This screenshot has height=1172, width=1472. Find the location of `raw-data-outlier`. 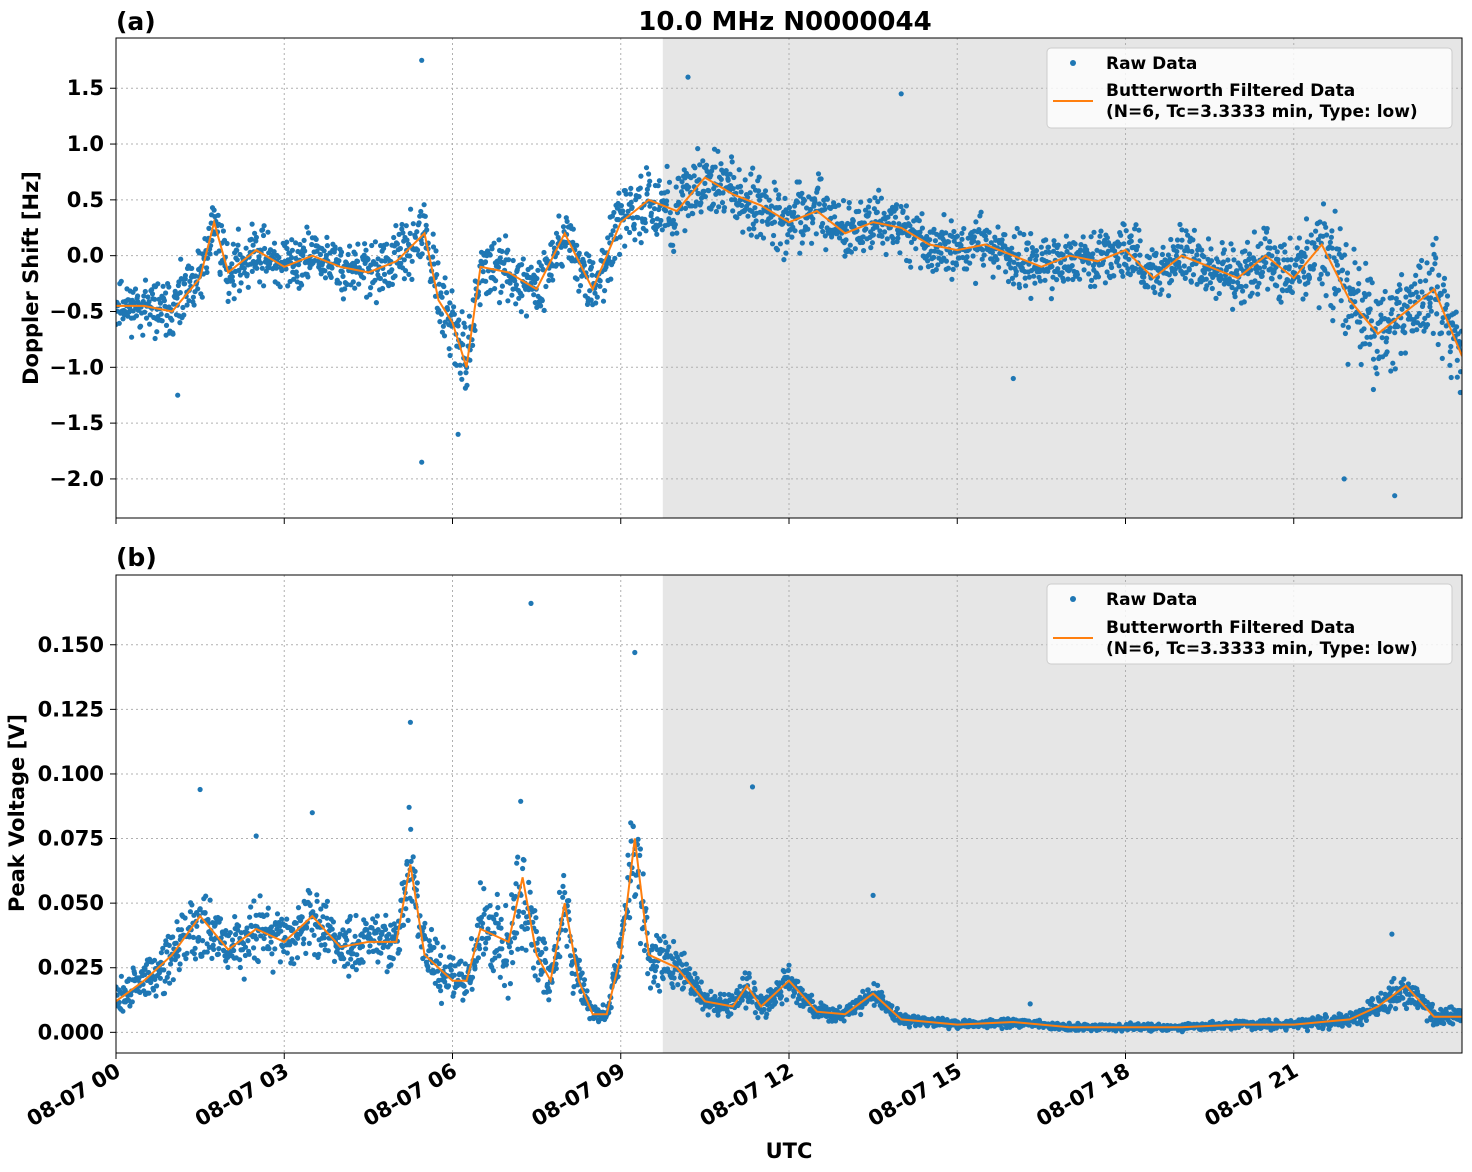

raw-data-outlier is located at coordinates (901, 94).